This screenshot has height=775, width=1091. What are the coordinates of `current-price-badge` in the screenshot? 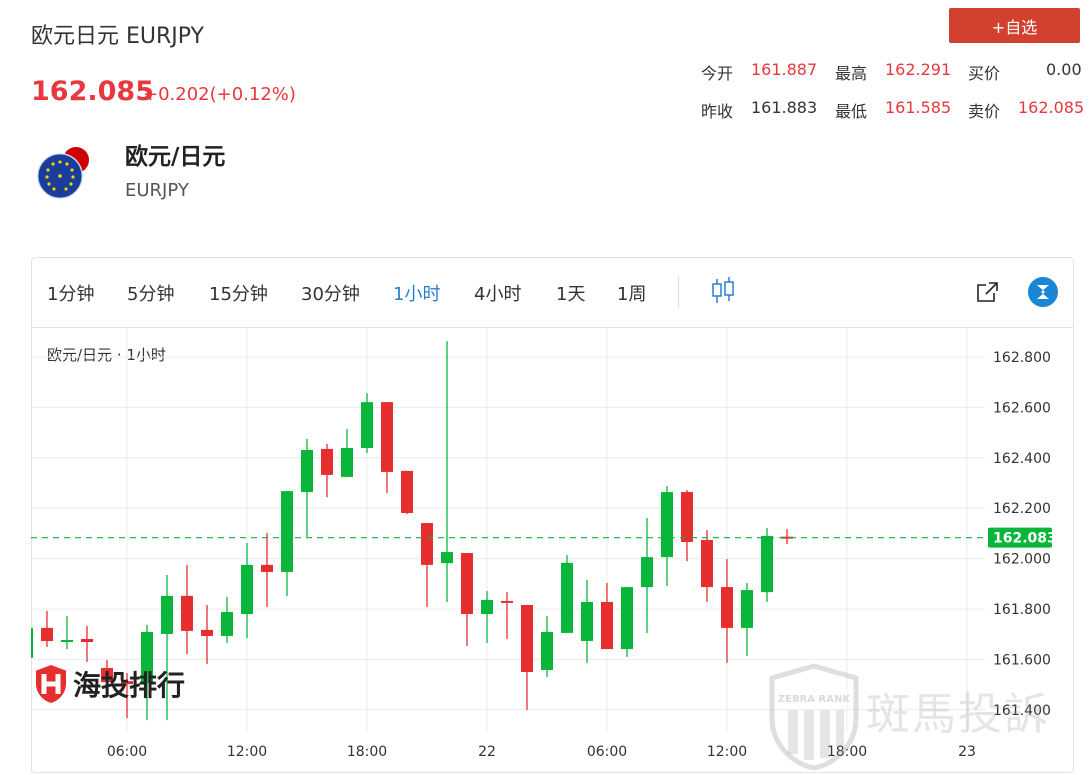 It's located at (1020, 537).